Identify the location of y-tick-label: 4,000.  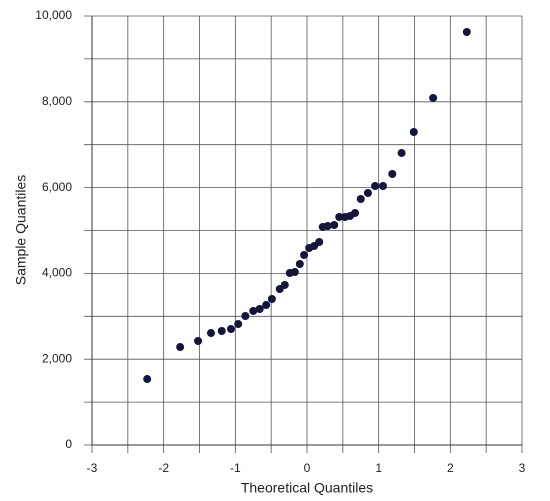
(57, 273).